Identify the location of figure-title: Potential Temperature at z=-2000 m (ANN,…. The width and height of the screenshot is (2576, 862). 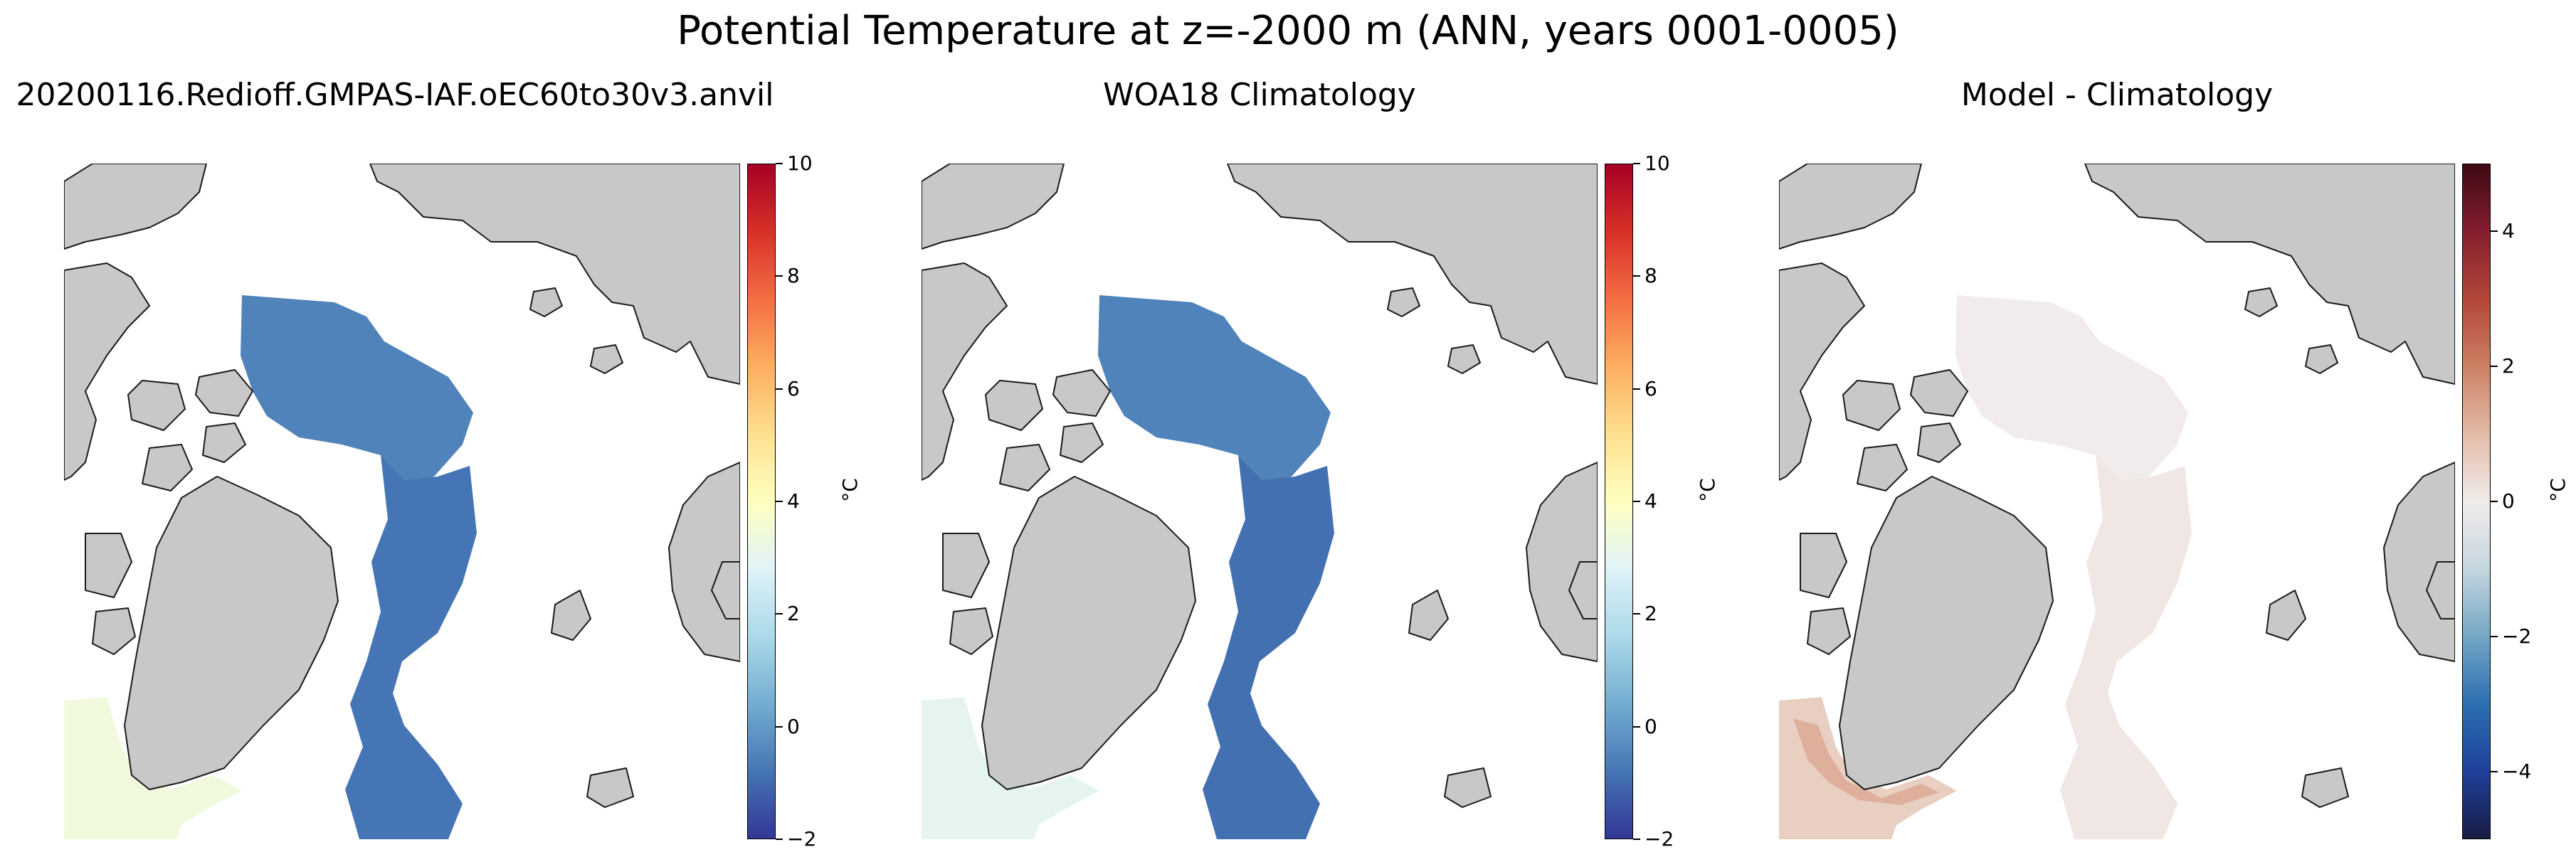
(1288, 31).